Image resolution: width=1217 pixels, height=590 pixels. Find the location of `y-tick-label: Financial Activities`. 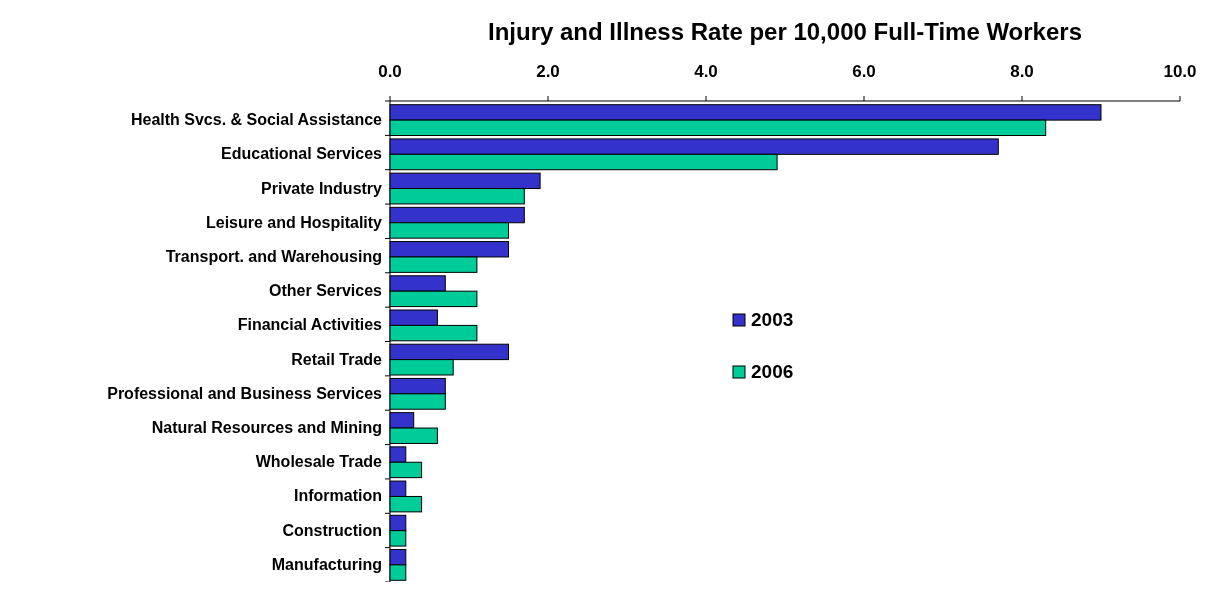

y-tick-label: Financial Activities is located at coordinates (310, 325).